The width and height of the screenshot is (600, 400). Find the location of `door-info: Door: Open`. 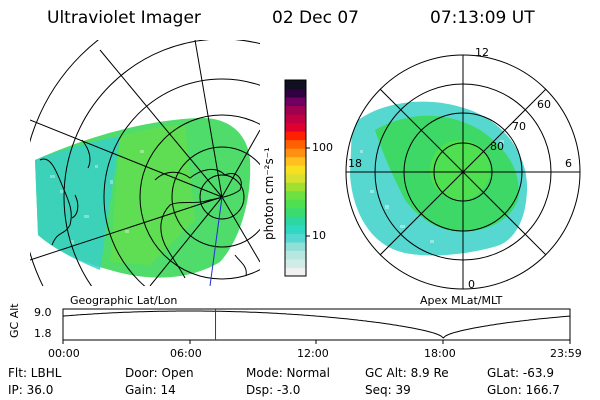

door-info: Door: Open is located at coordinates (159, 373).